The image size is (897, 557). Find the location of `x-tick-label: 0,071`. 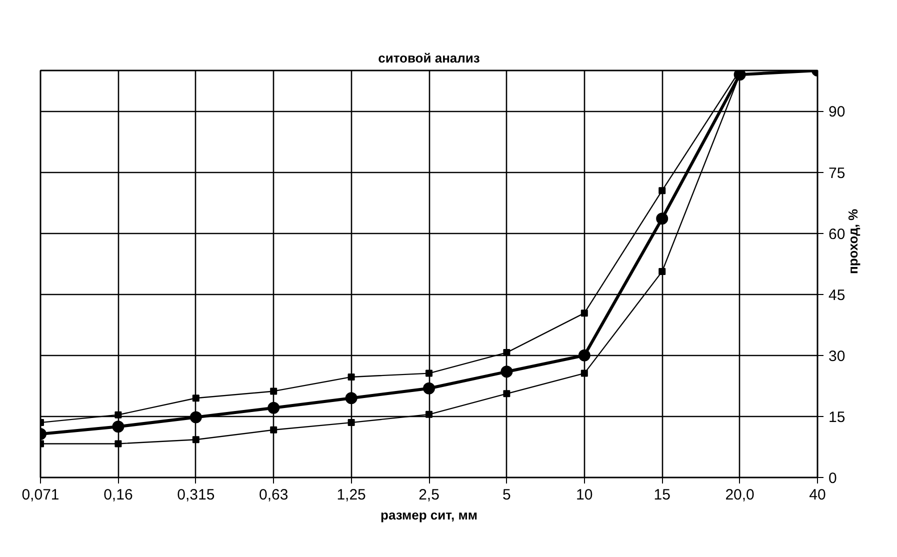

x-tick-label: 0,071 is located at coordinates (41, 495).